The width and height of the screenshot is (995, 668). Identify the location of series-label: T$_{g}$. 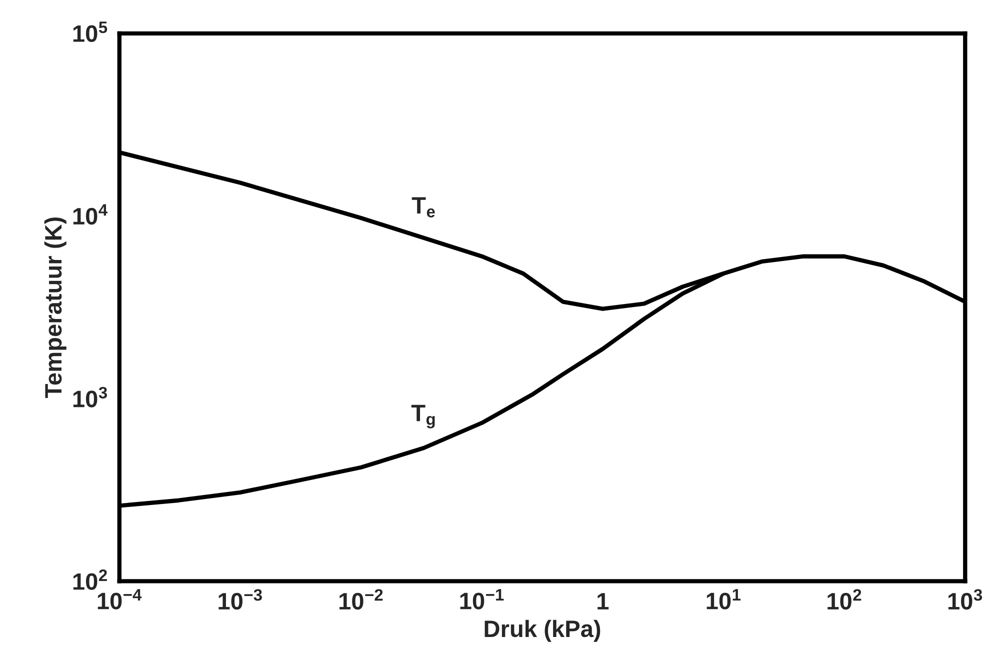
(423, 416).